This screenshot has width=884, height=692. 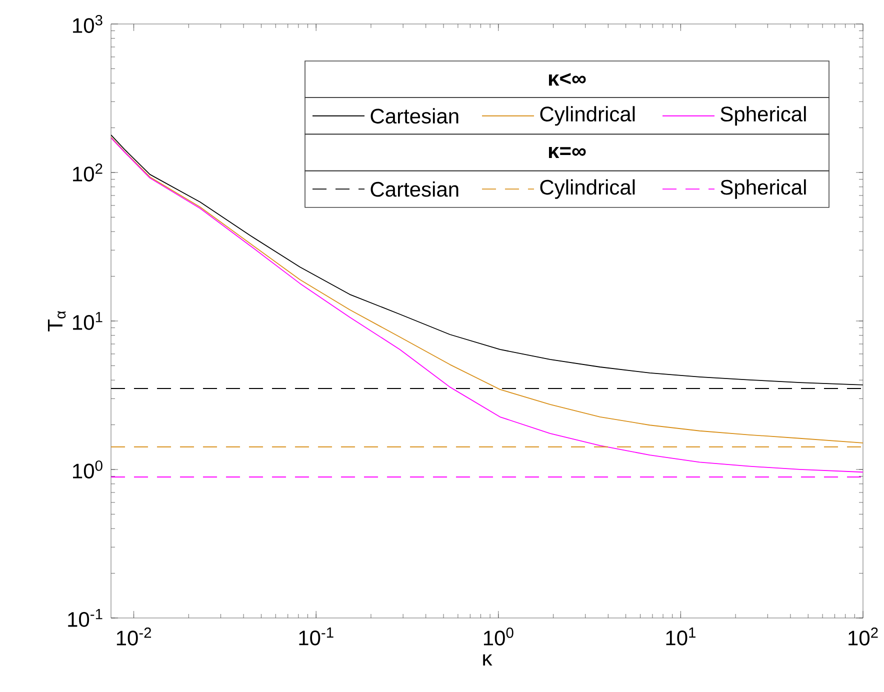 What do you see at coordinates (567, 79) in the screenshot?
I see `annotation: κ<∞` at bounding box center [567, 79].